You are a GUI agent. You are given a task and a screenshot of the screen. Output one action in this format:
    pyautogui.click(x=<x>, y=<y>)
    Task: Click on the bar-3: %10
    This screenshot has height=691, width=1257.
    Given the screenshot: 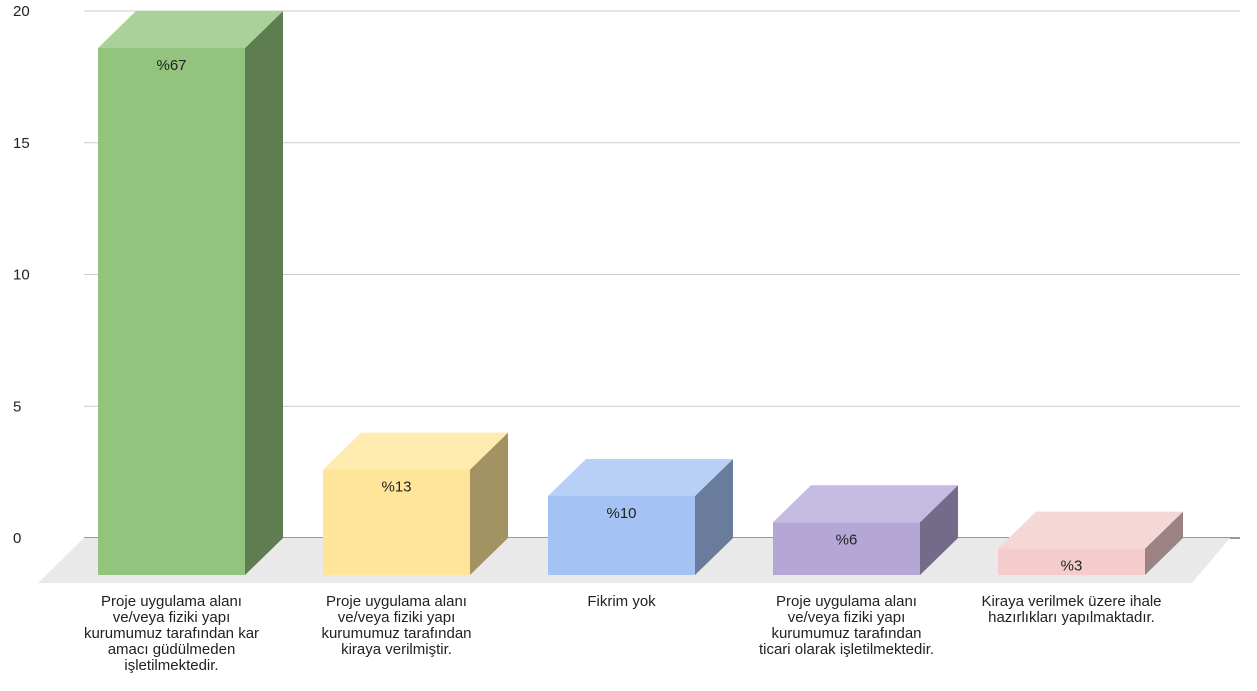 What is the action you would take?
    pyautogui.click(x=640, y=516)
    